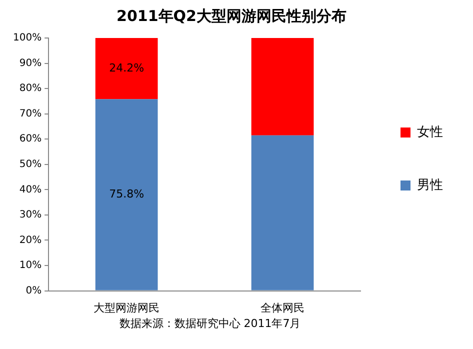 This screenshot has width=473, height=349. I want to click on y-tick-label: 10%, so click(30, 266).